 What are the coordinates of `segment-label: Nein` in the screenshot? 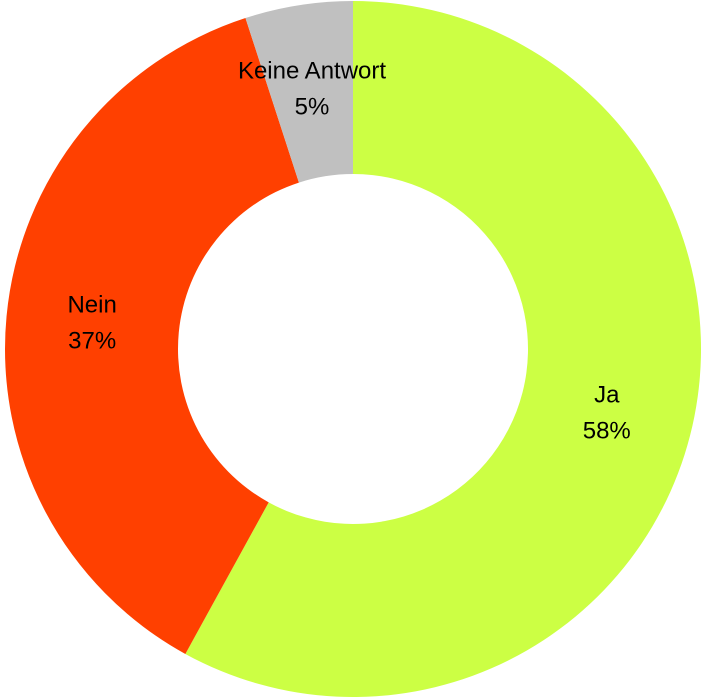 It's located at (91, 305).